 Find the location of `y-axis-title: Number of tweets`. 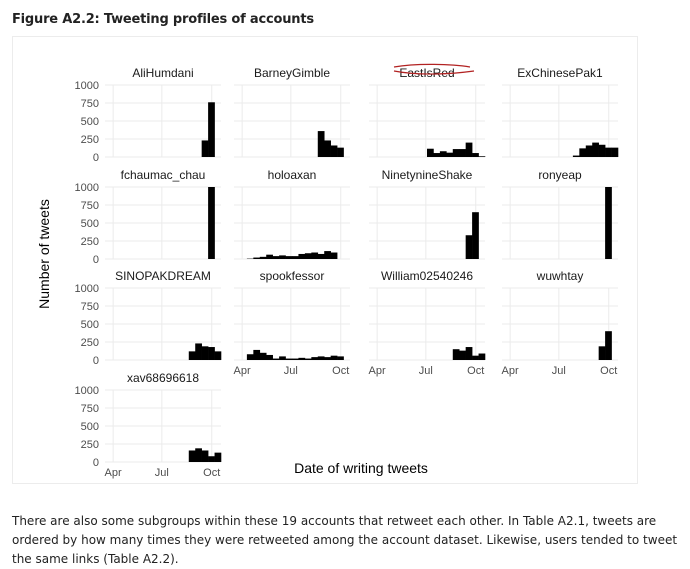

y-axis-title: Number of tweets is located at coordinates (44, 254).